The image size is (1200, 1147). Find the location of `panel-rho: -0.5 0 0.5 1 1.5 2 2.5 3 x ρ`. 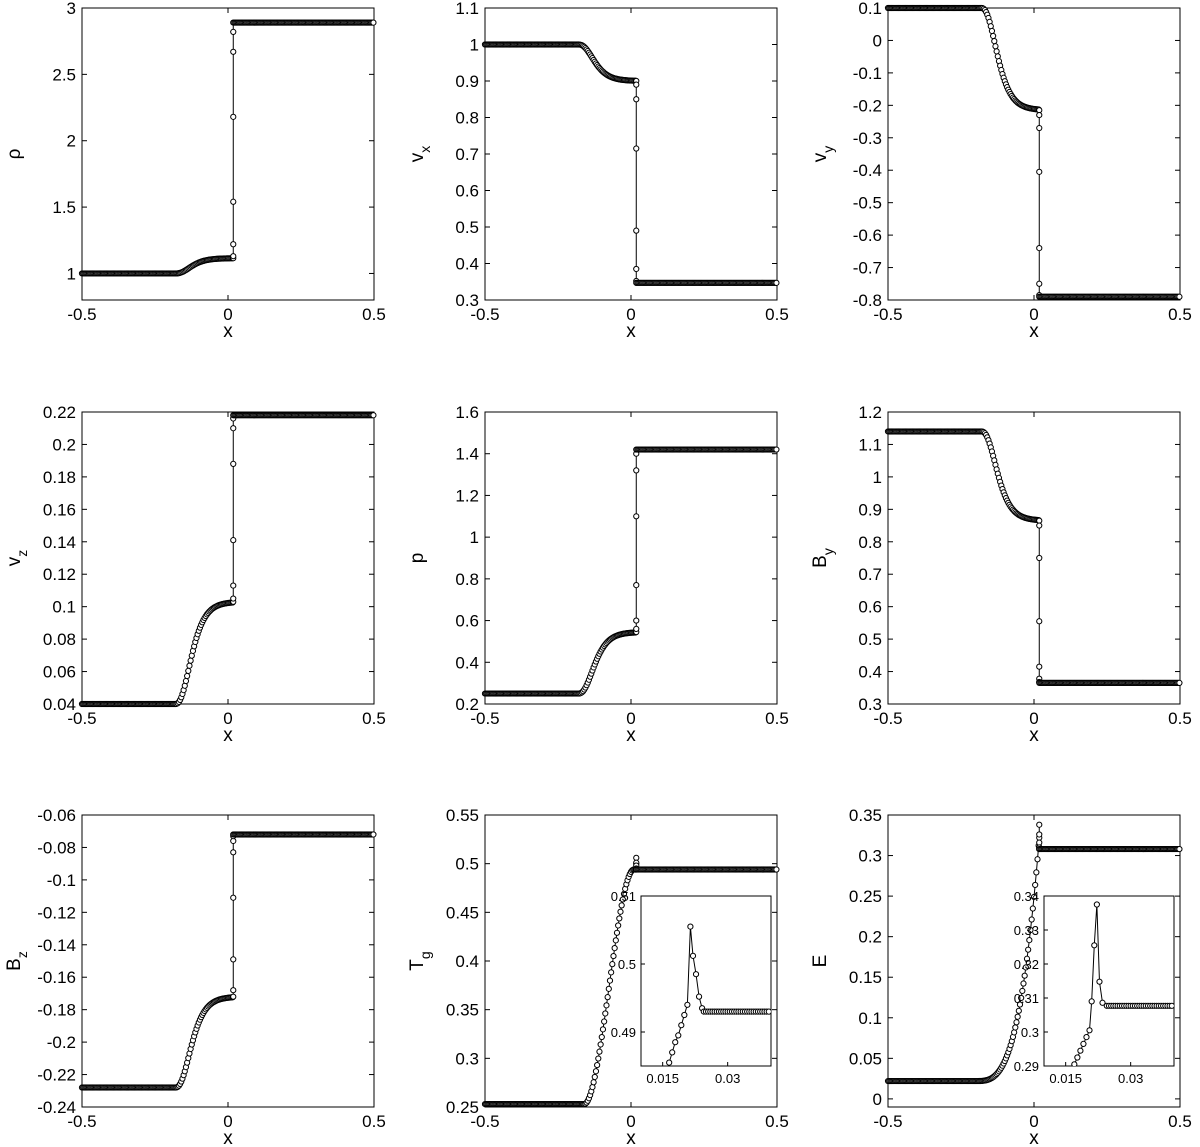

panel-rho: -0.5 0 0.5 1 1.5 2 2.5 3 x ρ is located at coordinates (195, 171).